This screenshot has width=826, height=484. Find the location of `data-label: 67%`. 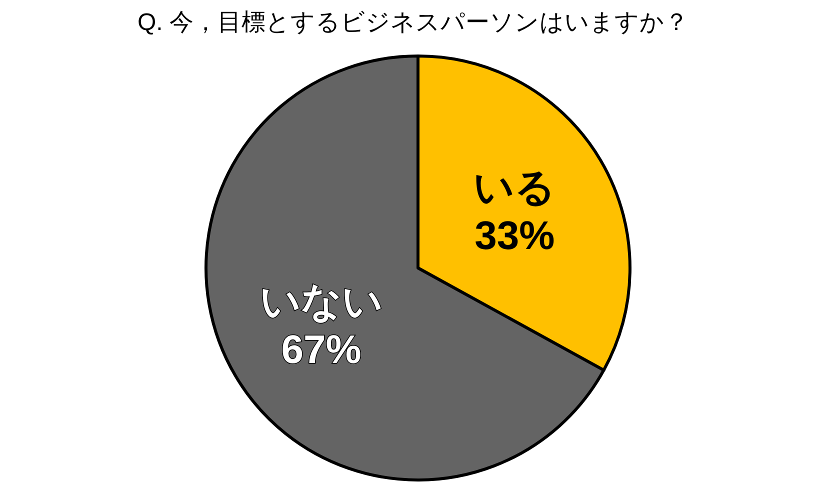

data-label: 67% is located at coordinates (321, 350).